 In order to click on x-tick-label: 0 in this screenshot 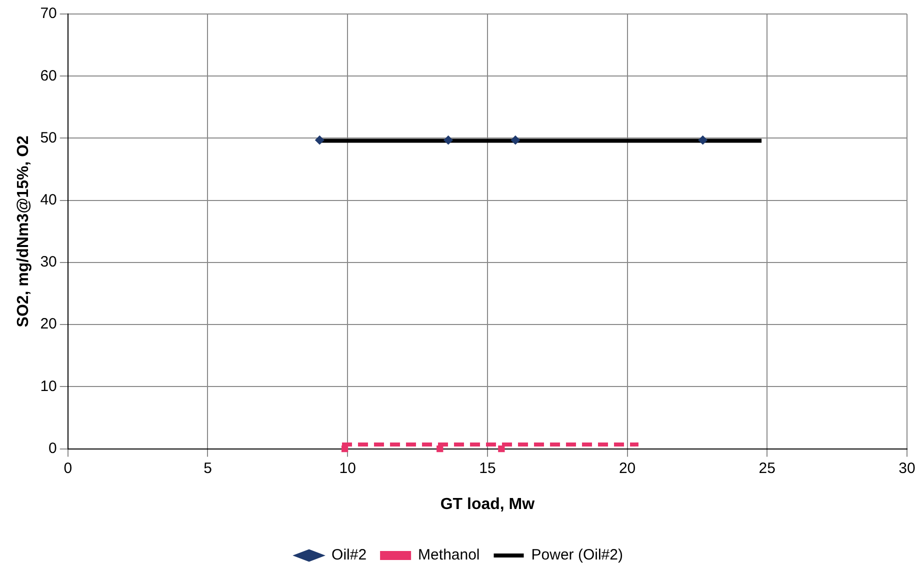, I will do `click(68, 468)`.